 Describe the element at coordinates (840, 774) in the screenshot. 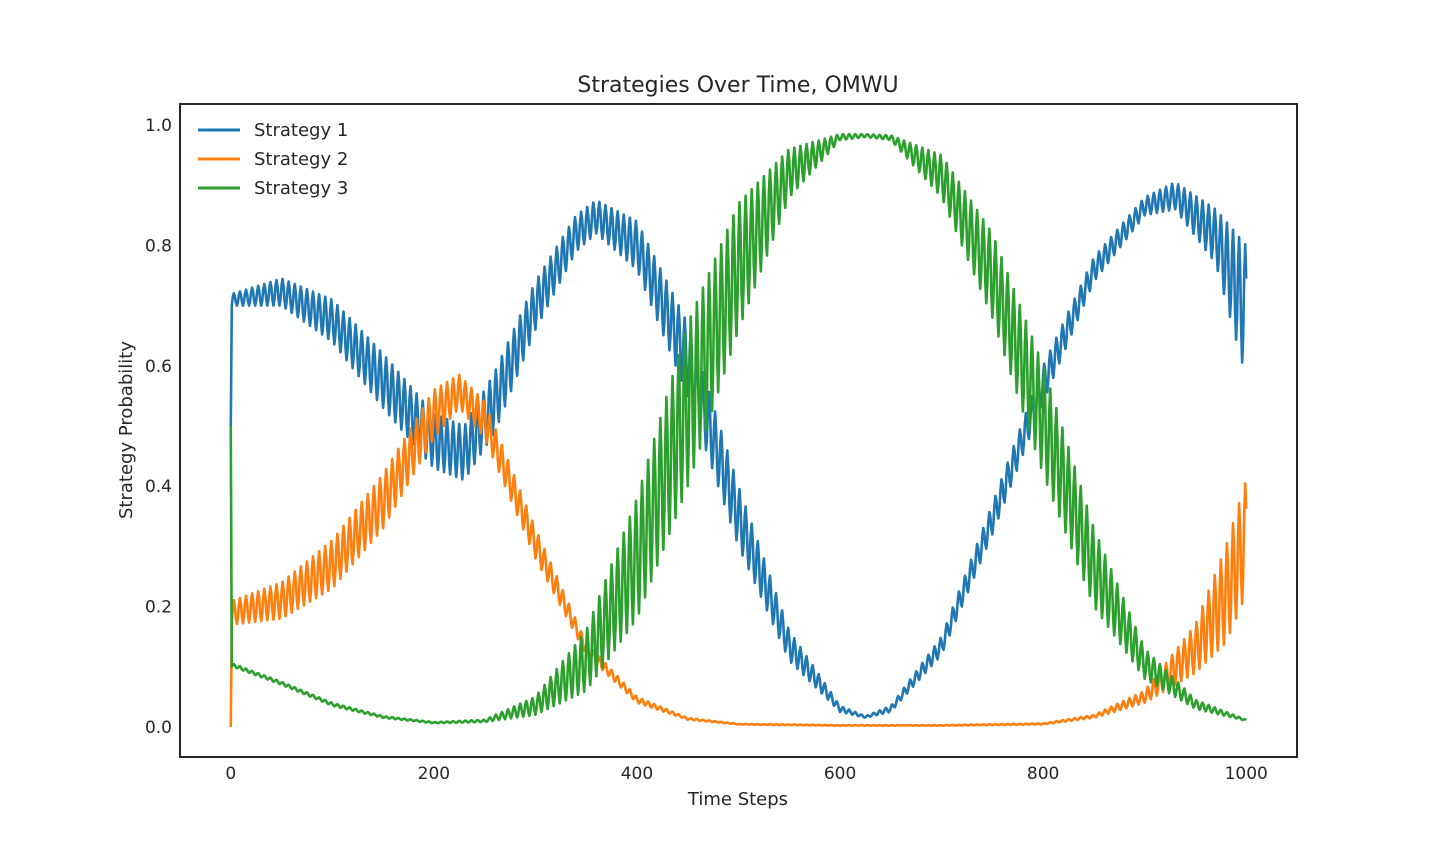

I see `x-tick-label: 600` at that location.